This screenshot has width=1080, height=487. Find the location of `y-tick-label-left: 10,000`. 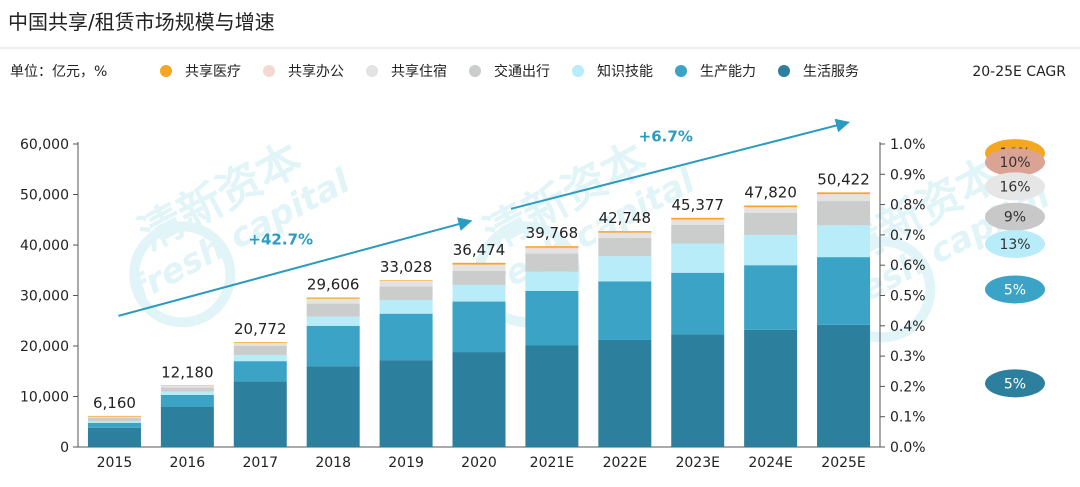

y-tick-label-left: 10,000 is located at coordinates (44, 398).